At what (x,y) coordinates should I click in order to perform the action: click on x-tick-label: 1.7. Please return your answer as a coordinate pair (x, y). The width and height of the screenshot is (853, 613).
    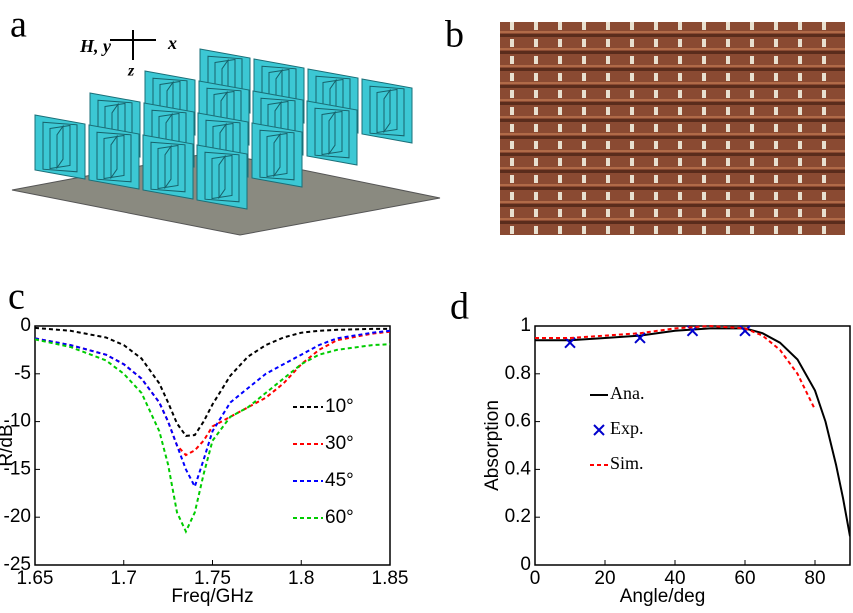
    Looking at the image, I should click on (124, 578).